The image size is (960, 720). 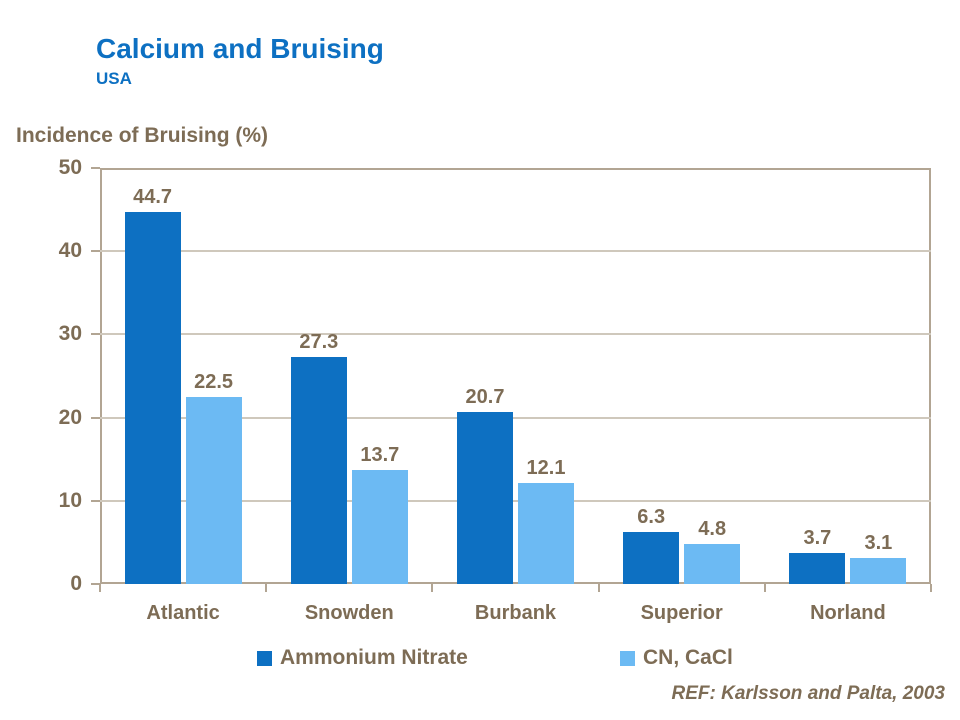 What do you see at coordinates (878, 543) in the screenshot?
I see `value-label-norland-1: 3.1` at bounding box center [878, 543].